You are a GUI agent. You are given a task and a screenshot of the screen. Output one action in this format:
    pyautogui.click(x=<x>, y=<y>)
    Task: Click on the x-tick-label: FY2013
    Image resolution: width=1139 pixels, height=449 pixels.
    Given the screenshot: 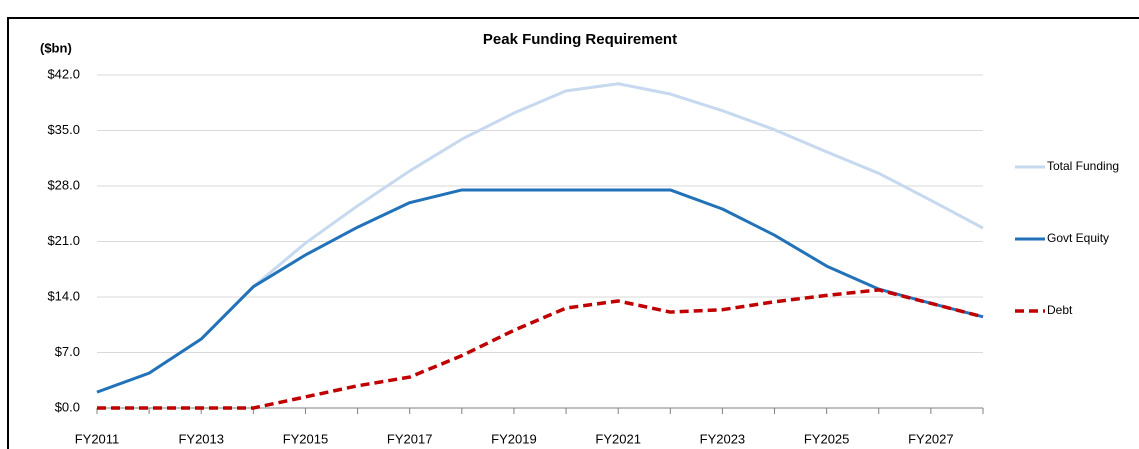 What is the action you would take?
    pyautogui.click(x=201, y=438)
    